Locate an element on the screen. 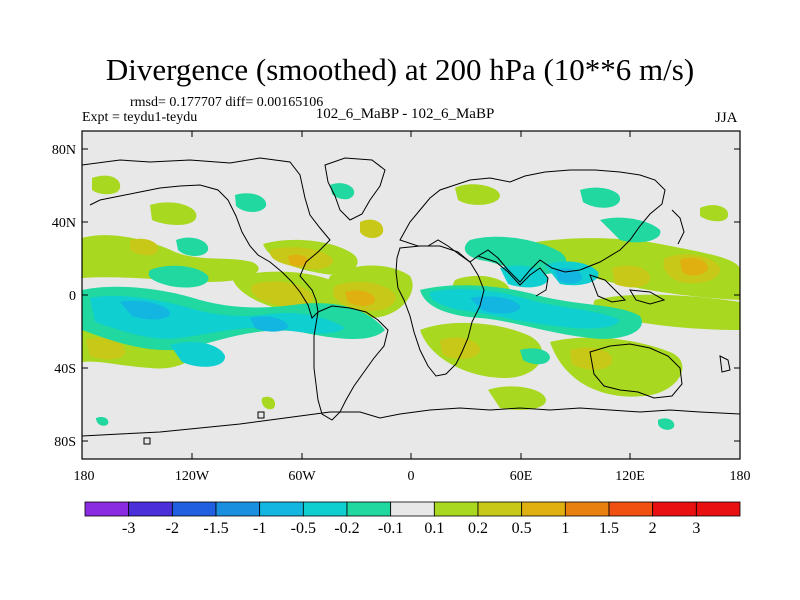 Image resolution: width=800 pixels, height=600 pixels. colorbar-label: -1.5 is located at coordinates (215, 528).